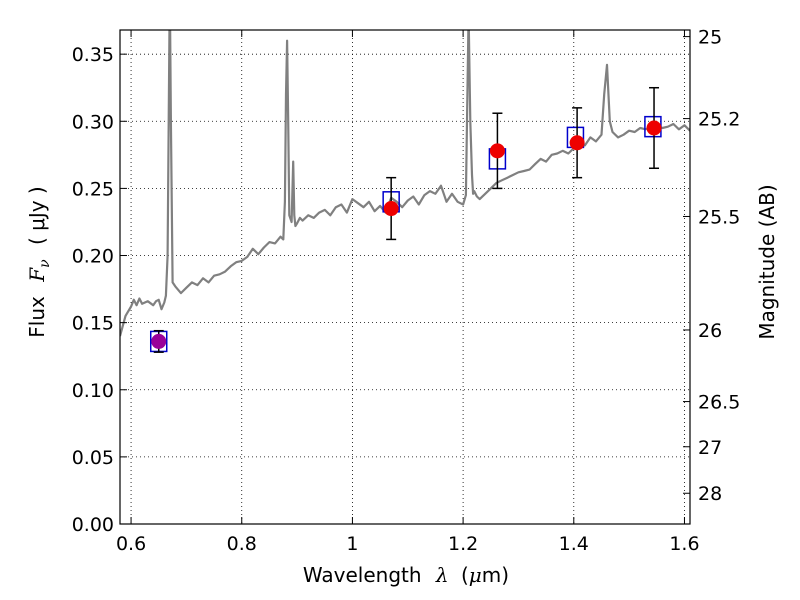 This screenshot has width=800, height=600. I want to click on x-tick-label: 1.6, so click(684, 544).